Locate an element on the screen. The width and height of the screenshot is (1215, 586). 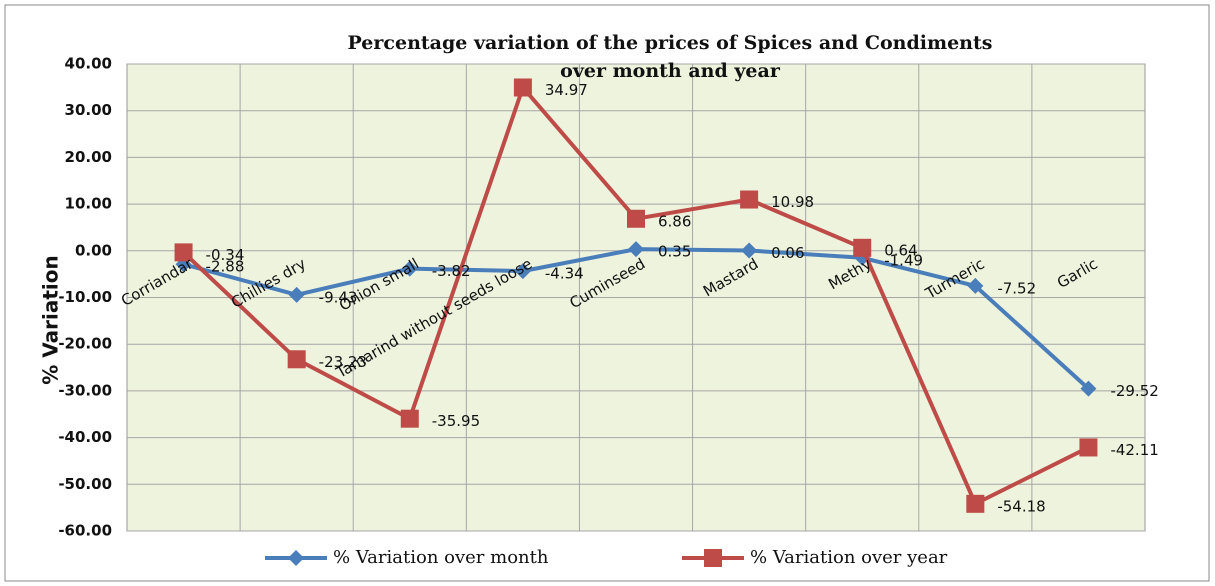
legend-label: % Variation over year is located at coordinates (849, 557).